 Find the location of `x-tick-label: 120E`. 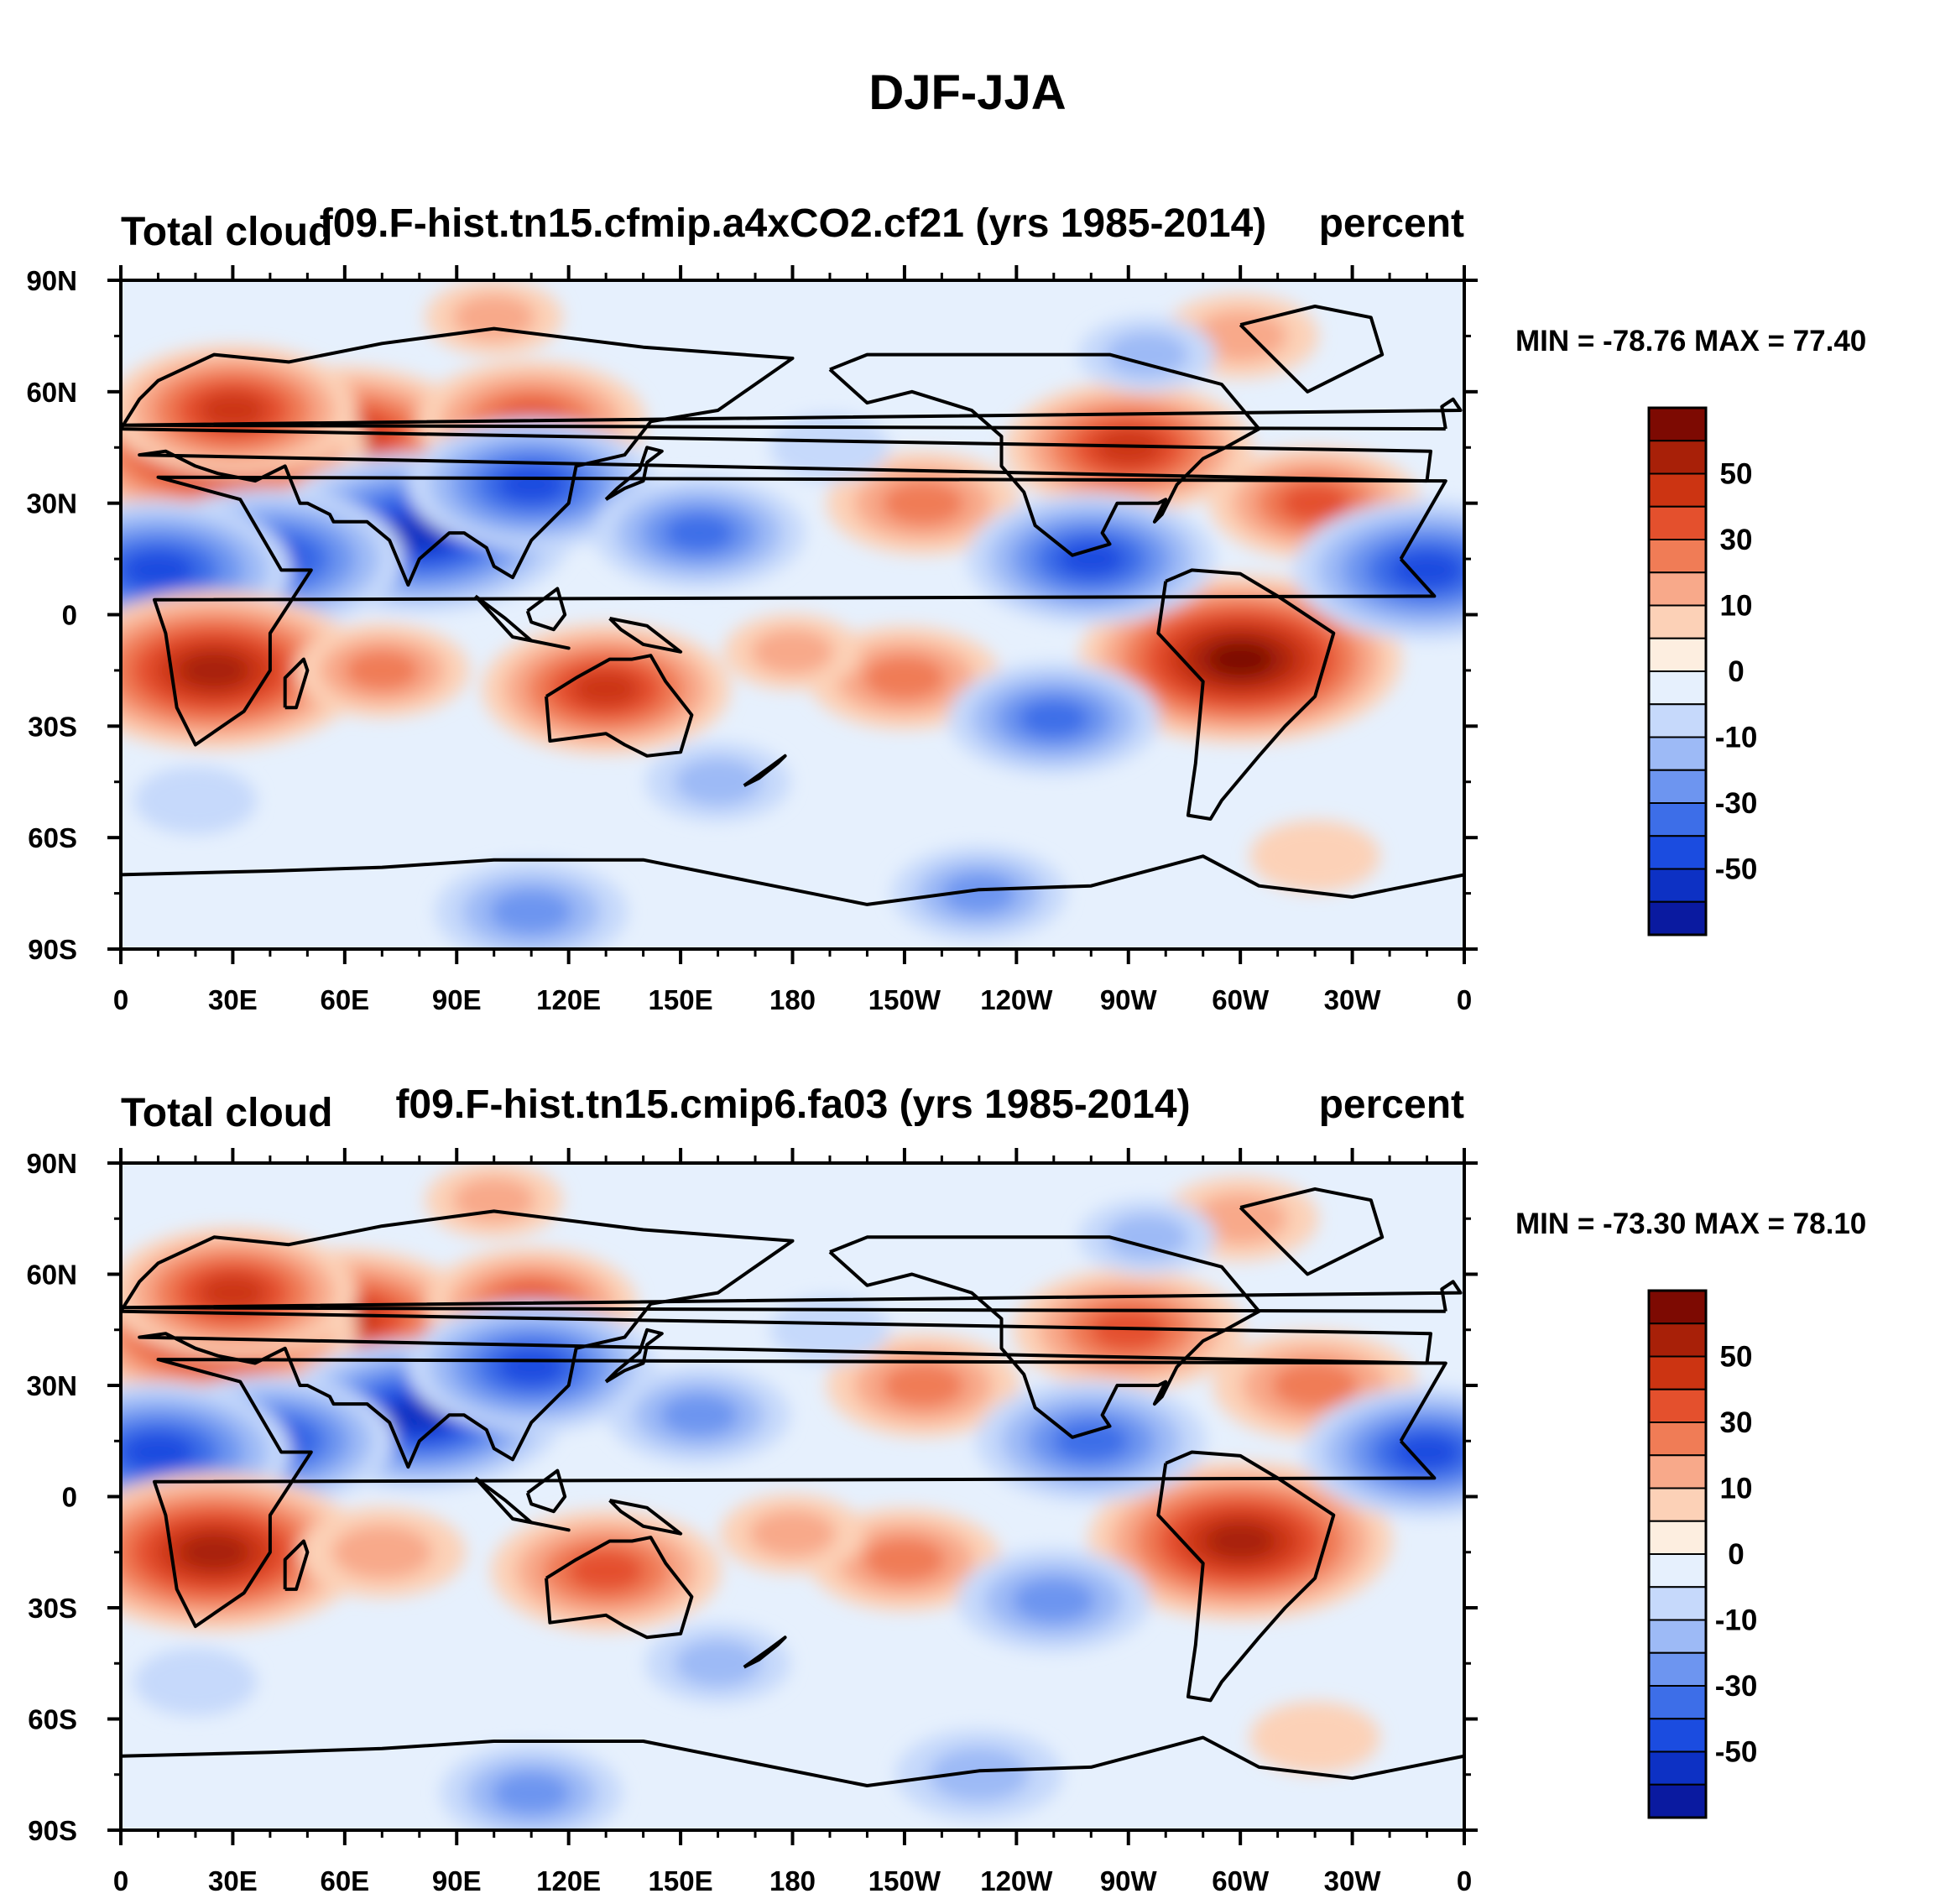

x-tick-label: 120E is located at coordinates (568, 1880).